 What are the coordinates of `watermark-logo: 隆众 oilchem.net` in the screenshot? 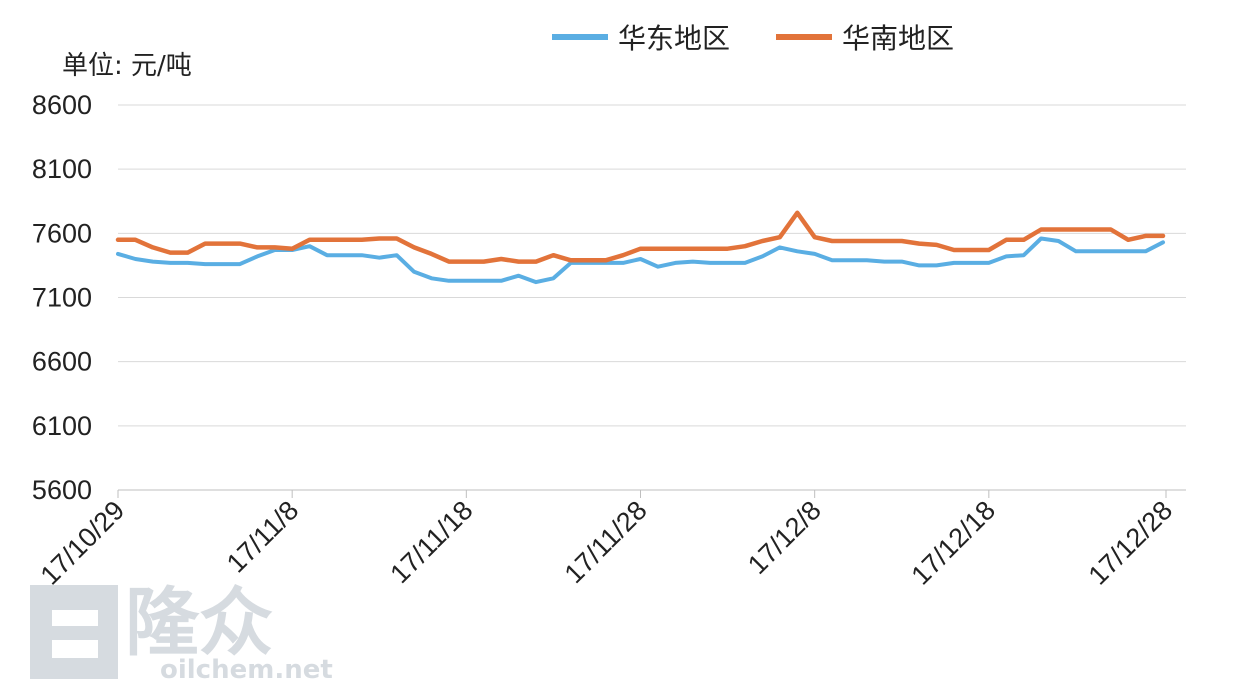 It's located at (181, 632).